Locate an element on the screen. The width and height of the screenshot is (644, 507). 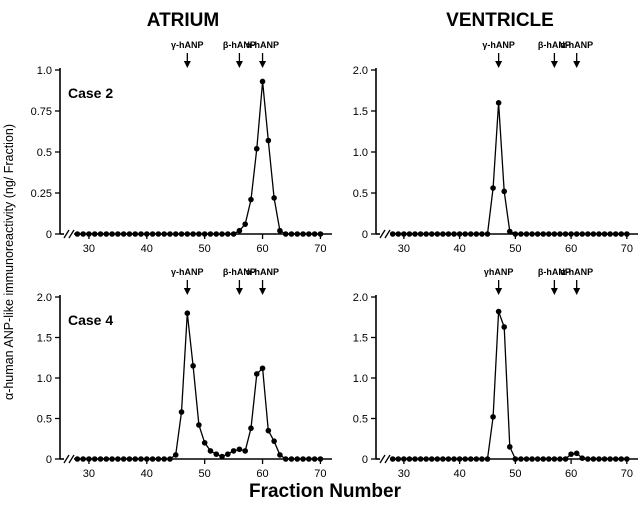
x-axis-label: Fraction Number is located at coordinates (325, 491).